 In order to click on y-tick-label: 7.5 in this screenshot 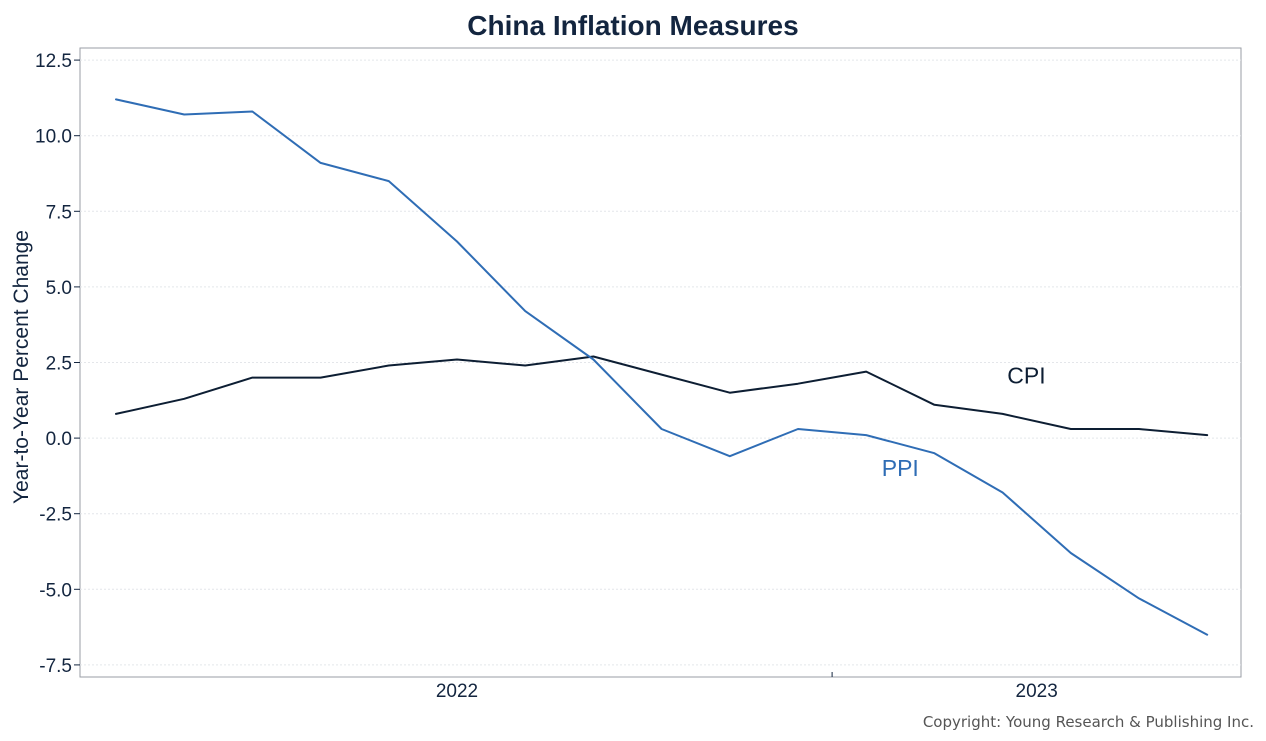, I will do `click(59, 212)`.